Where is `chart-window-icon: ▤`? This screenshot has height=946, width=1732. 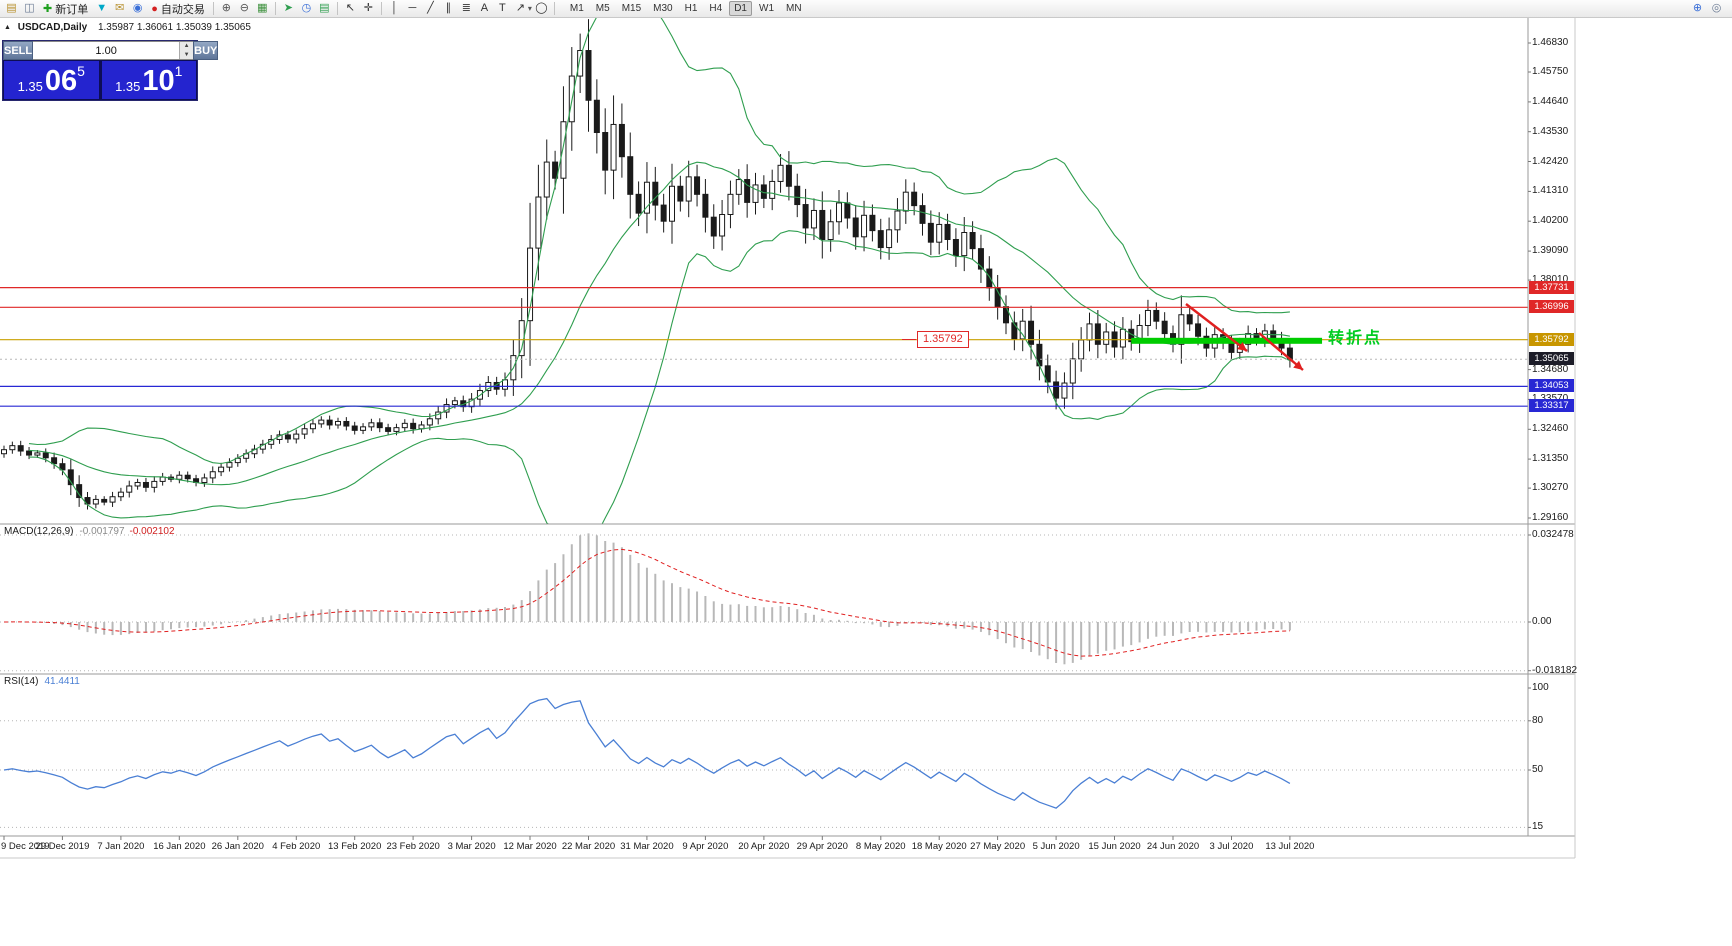 chart-window-icon: ▤ is located at coordinates (11, 8).